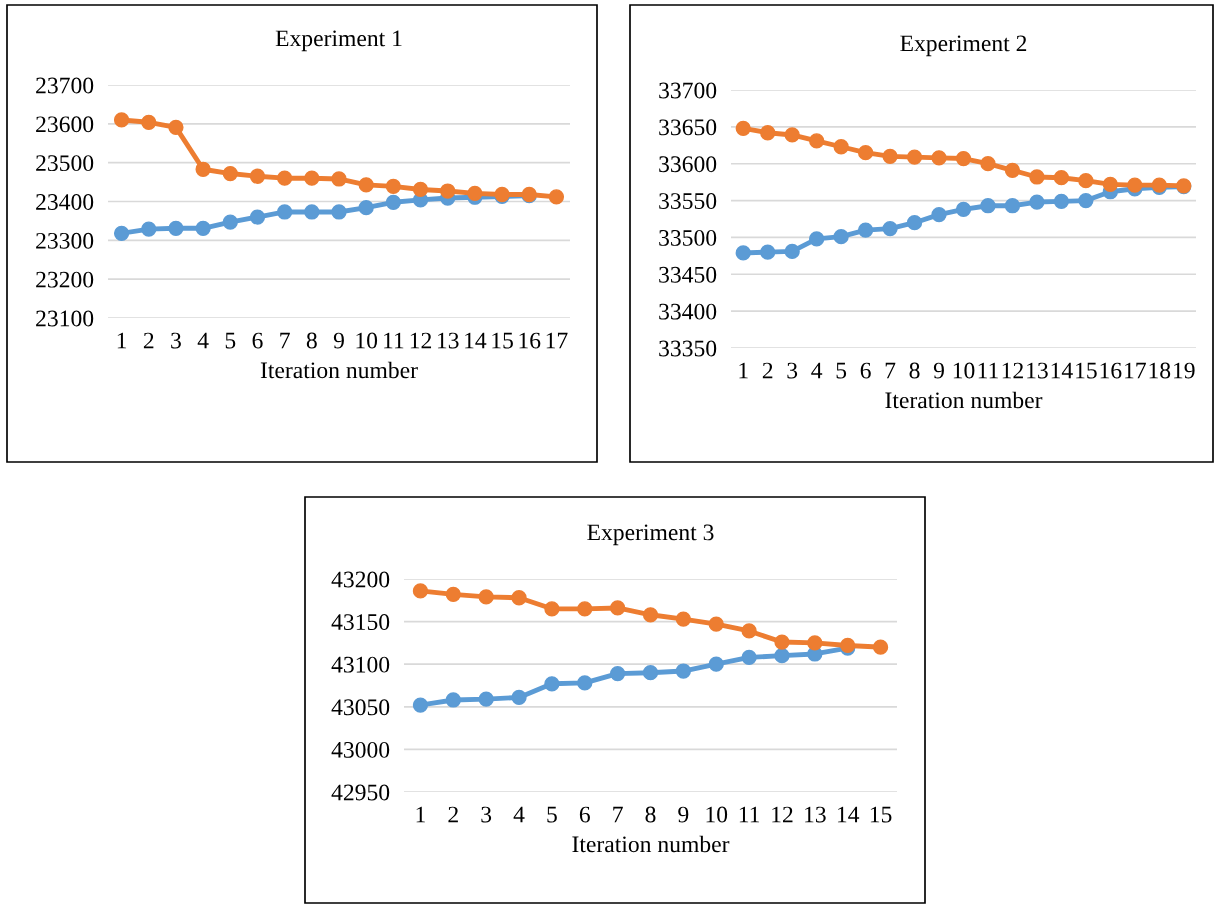 Image resolution: width=1218 pixels, height=905 pixels. Describe the element at coordinates (338, 41) in the screenshot. I see `chart-title: Experiment 1` at that location.